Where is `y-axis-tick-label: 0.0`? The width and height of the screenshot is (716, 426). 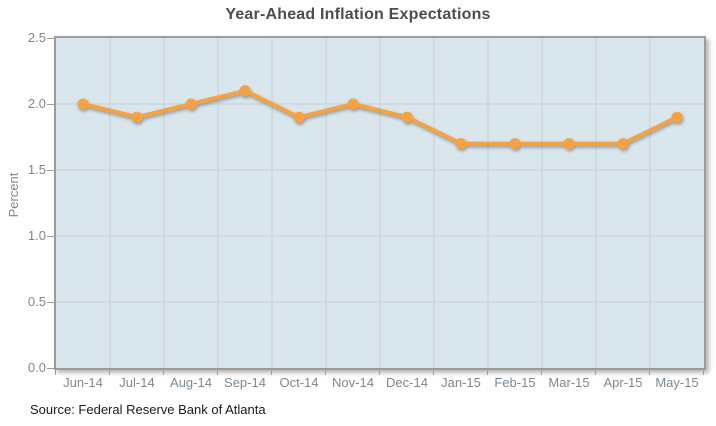
y-axis-tick-label: 0.0 is located at coordinates (36, 367).